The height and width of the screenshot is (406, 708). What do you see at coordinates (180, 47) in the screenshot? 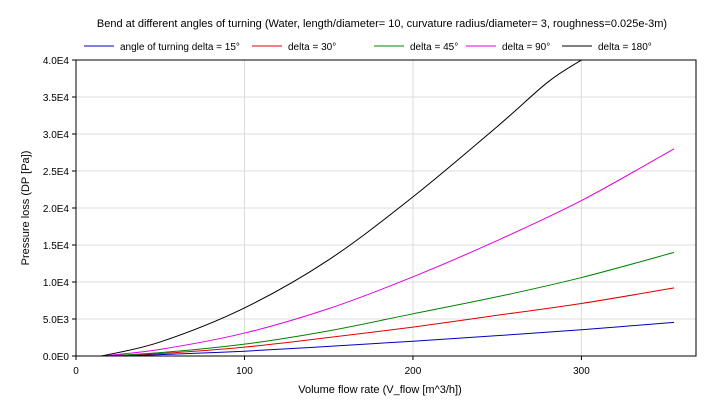
I see `legend-label: angle of turning delta = 15°` at bounding box center [180, 47].